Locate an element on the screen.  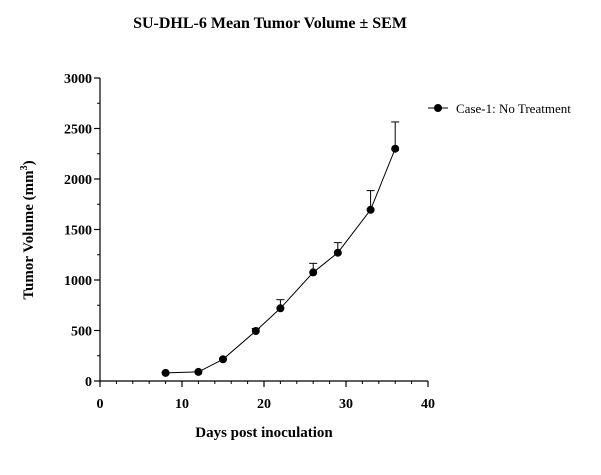
chart-title: SU-DHL-6 Mean Tumor Volume ± SEM is located at coordinates (270, 23).